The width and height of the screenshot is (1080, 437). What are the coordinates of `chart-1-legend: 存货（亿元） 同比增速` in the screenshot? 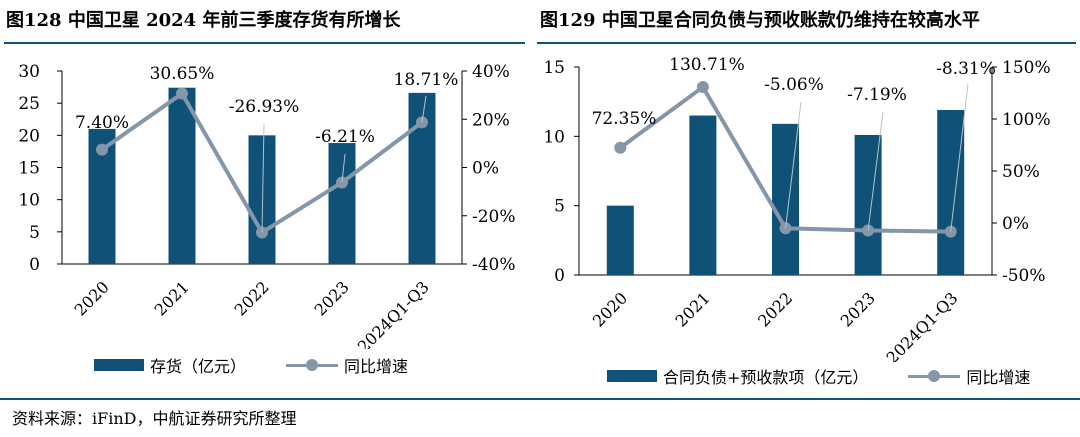 It's located at (251, 365).